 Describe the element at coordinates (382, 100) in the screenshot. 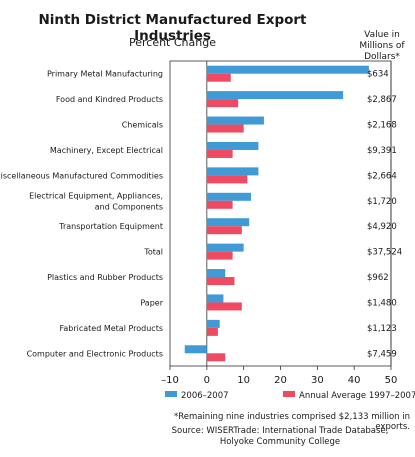

I see `value-label: $2,867` at that location.